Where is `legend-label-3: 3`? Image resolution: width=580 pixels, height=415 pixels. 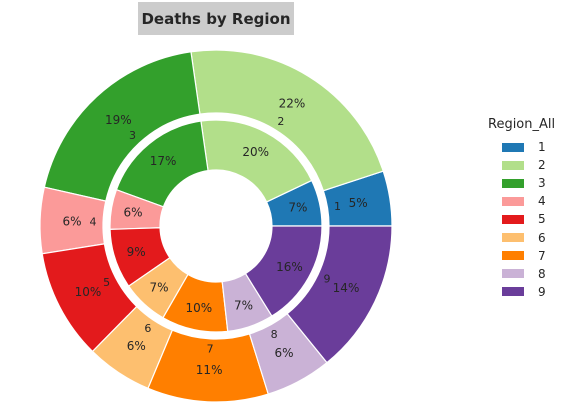 legend-label-3: 3 is located at coordinates (542, 183).